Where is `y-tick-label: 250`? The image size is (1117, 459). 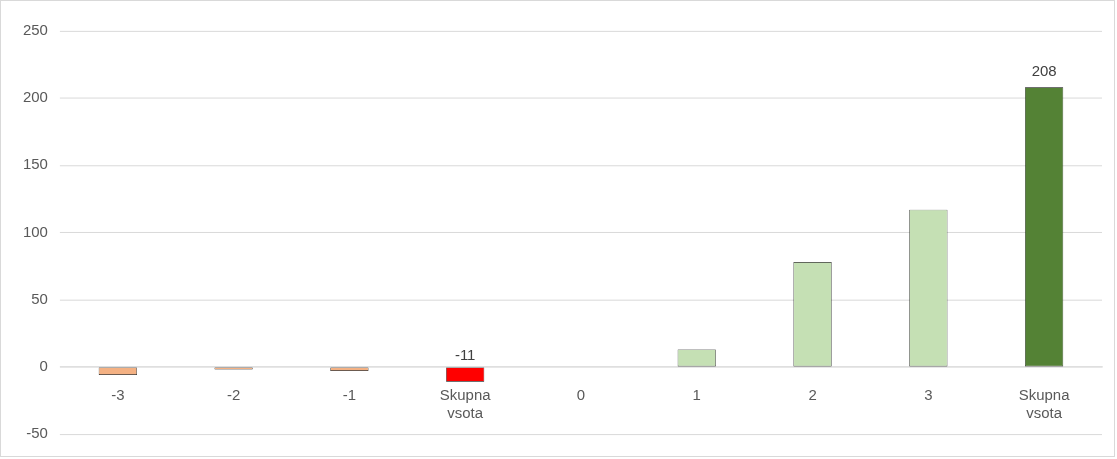
y-tick-label: 250 is located at coordinates (35, 29).